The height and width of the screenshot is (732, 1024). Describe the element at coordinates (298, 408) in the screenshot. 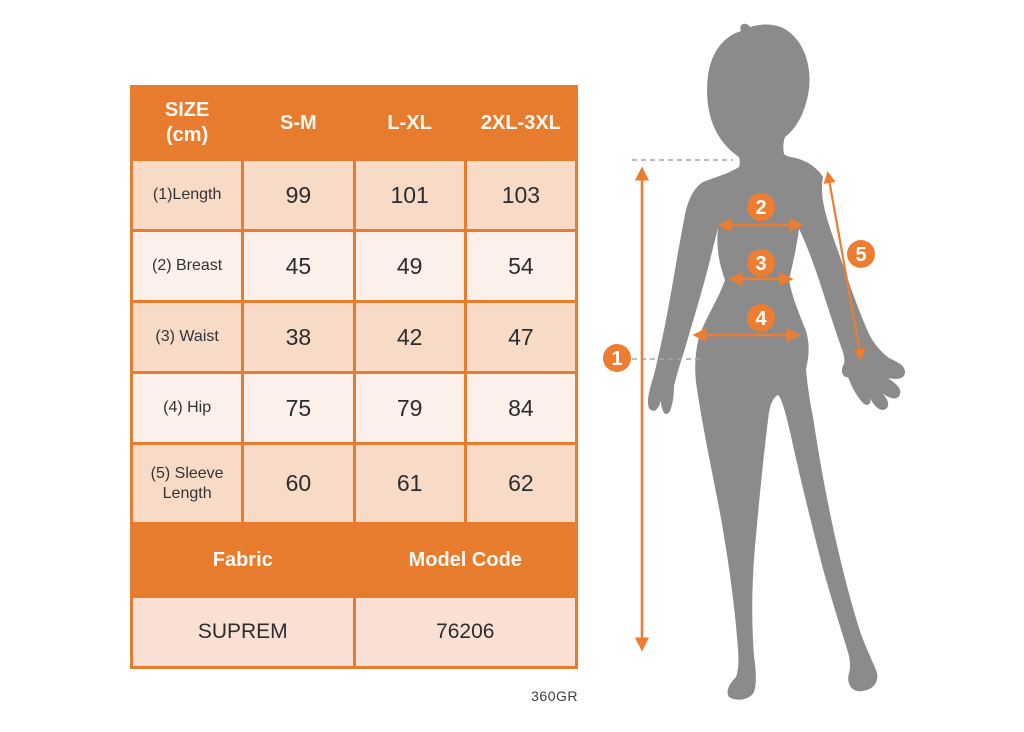

I see `hip-sm-value: 75` at that location.